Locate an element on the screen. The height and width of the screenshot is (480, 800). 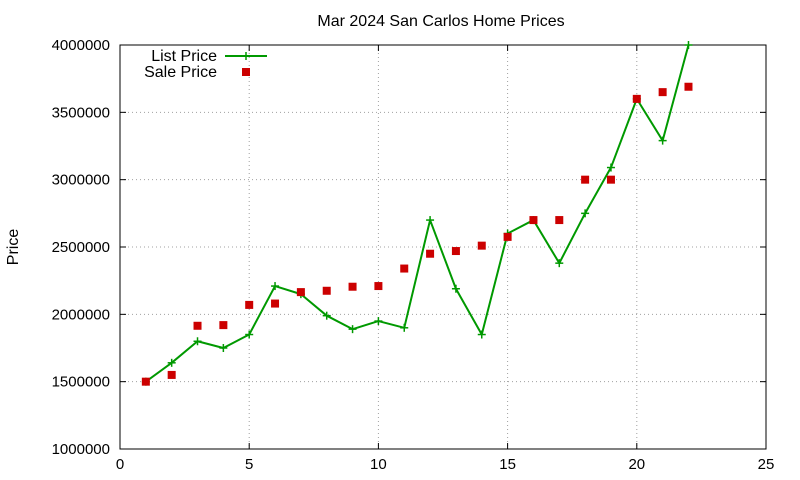
x-tick-label: 25 is located at coordinates (766, 464).